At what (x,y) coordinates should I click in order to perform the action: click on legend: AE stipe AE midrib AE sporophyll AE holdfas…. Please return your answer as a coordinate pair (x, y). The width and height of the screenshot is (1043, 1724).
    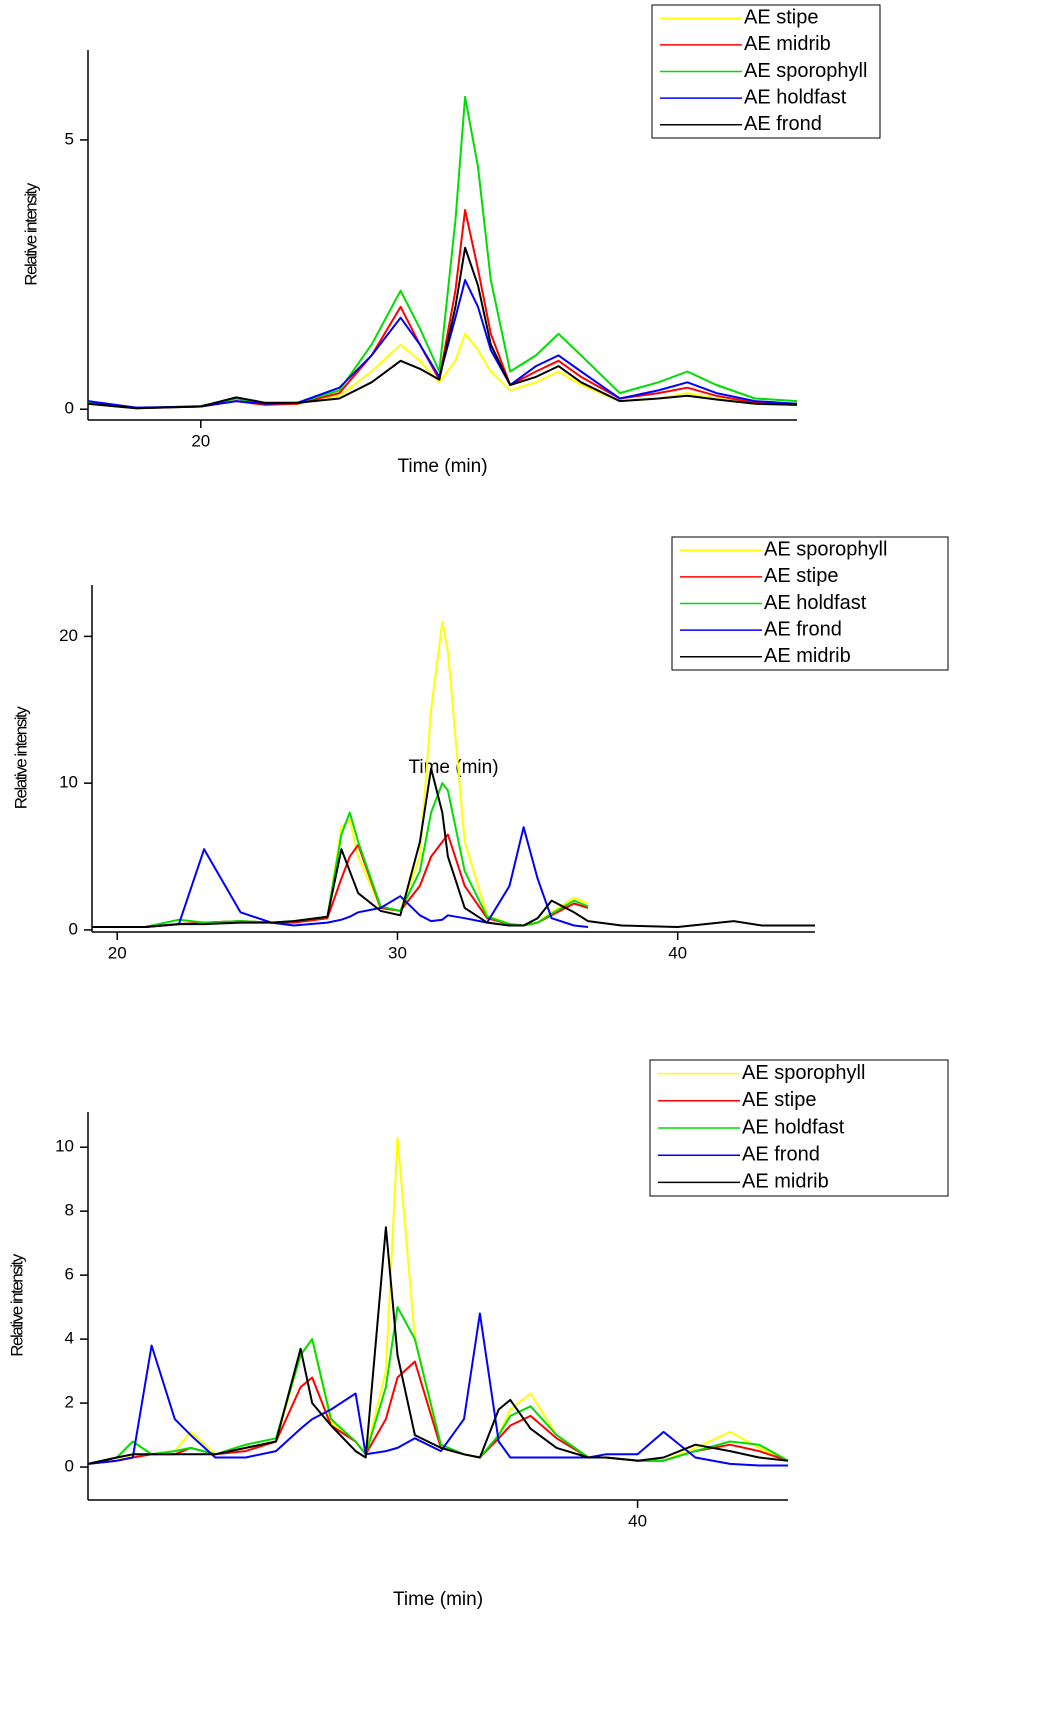
    Looking at the image, I should click on (766, 71).